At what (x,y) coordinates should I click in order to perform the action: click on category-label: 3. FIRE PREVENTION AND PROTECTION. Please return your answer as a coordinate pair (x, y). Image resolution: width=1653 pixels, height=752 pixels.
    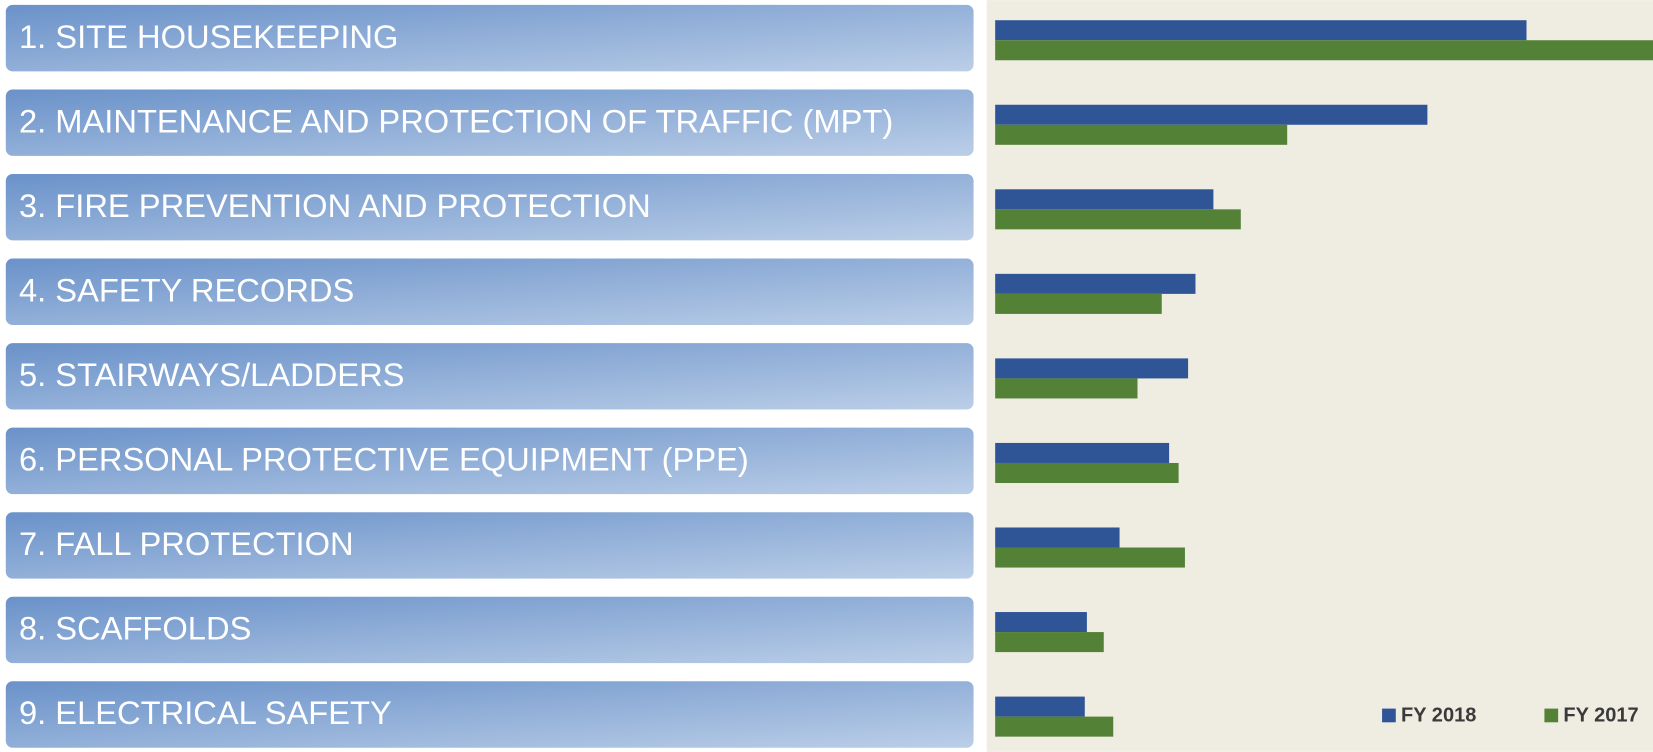
    Looking at the image, I should click on (335, 205).